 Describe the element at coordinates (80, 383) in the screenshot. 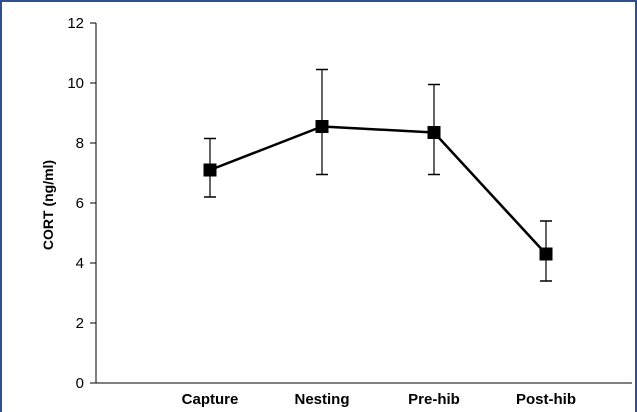

I see `y-tick-label-0: 0` at that location.